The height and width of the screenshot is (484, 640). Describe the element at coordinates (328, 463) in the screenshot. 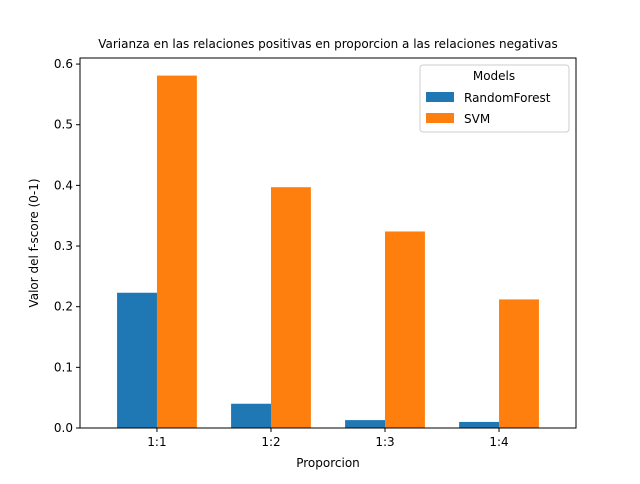

I see `x-axis-label: Proporcion` at that location.